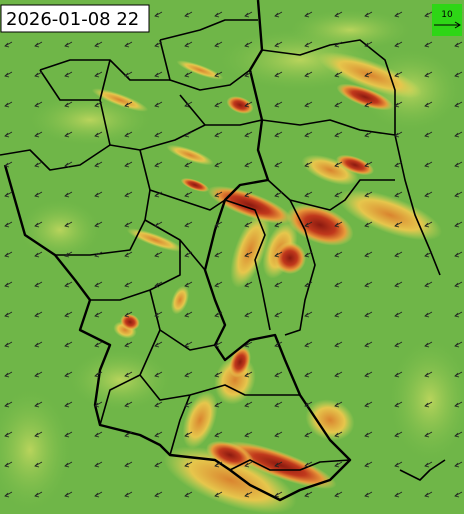 This screenshot has height=514, width=464. What do you see at coordinates (447, 15) in the screenshot?
I see `legend-label: 10` at bounding box center [447, 15].